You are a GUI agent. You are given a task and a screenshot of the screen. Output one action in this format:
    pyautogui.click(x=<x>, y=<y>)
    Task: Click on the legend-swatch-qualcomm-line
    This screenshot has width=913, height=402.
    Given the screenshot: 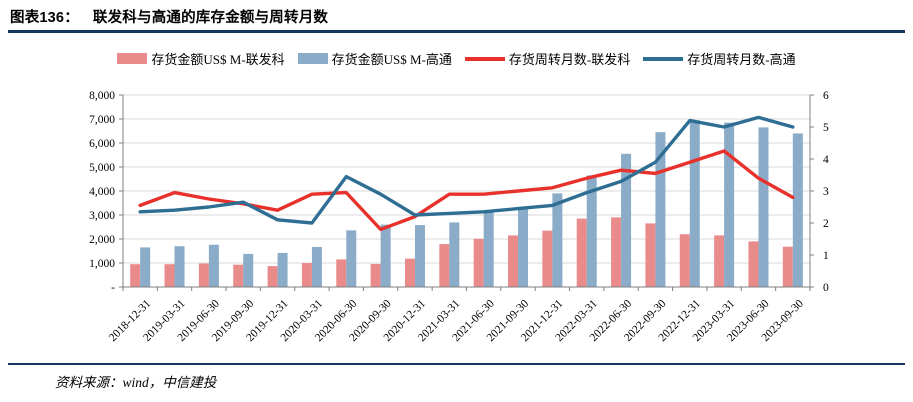 What is the action you would take?
    pyautogui.click(x=663, y=58)
    